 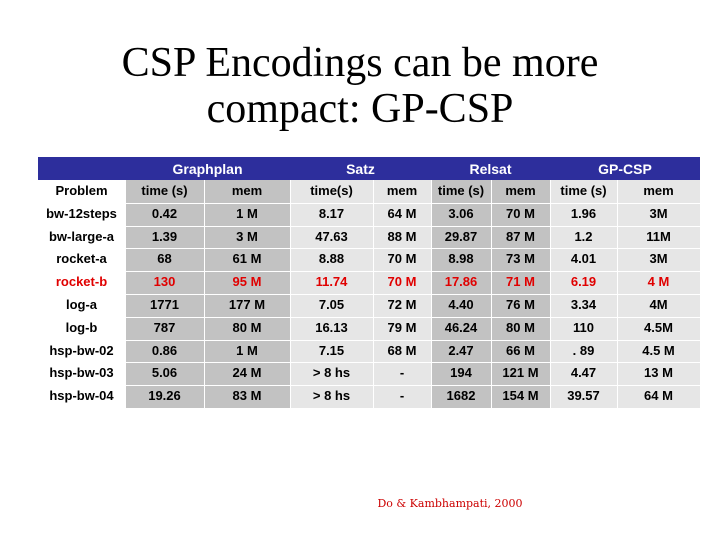 What do you see at coordinates (450, 503) in the screenshot?
I see `citation: Do & Kambhampati, 2000` at bounding box center [450, 503].